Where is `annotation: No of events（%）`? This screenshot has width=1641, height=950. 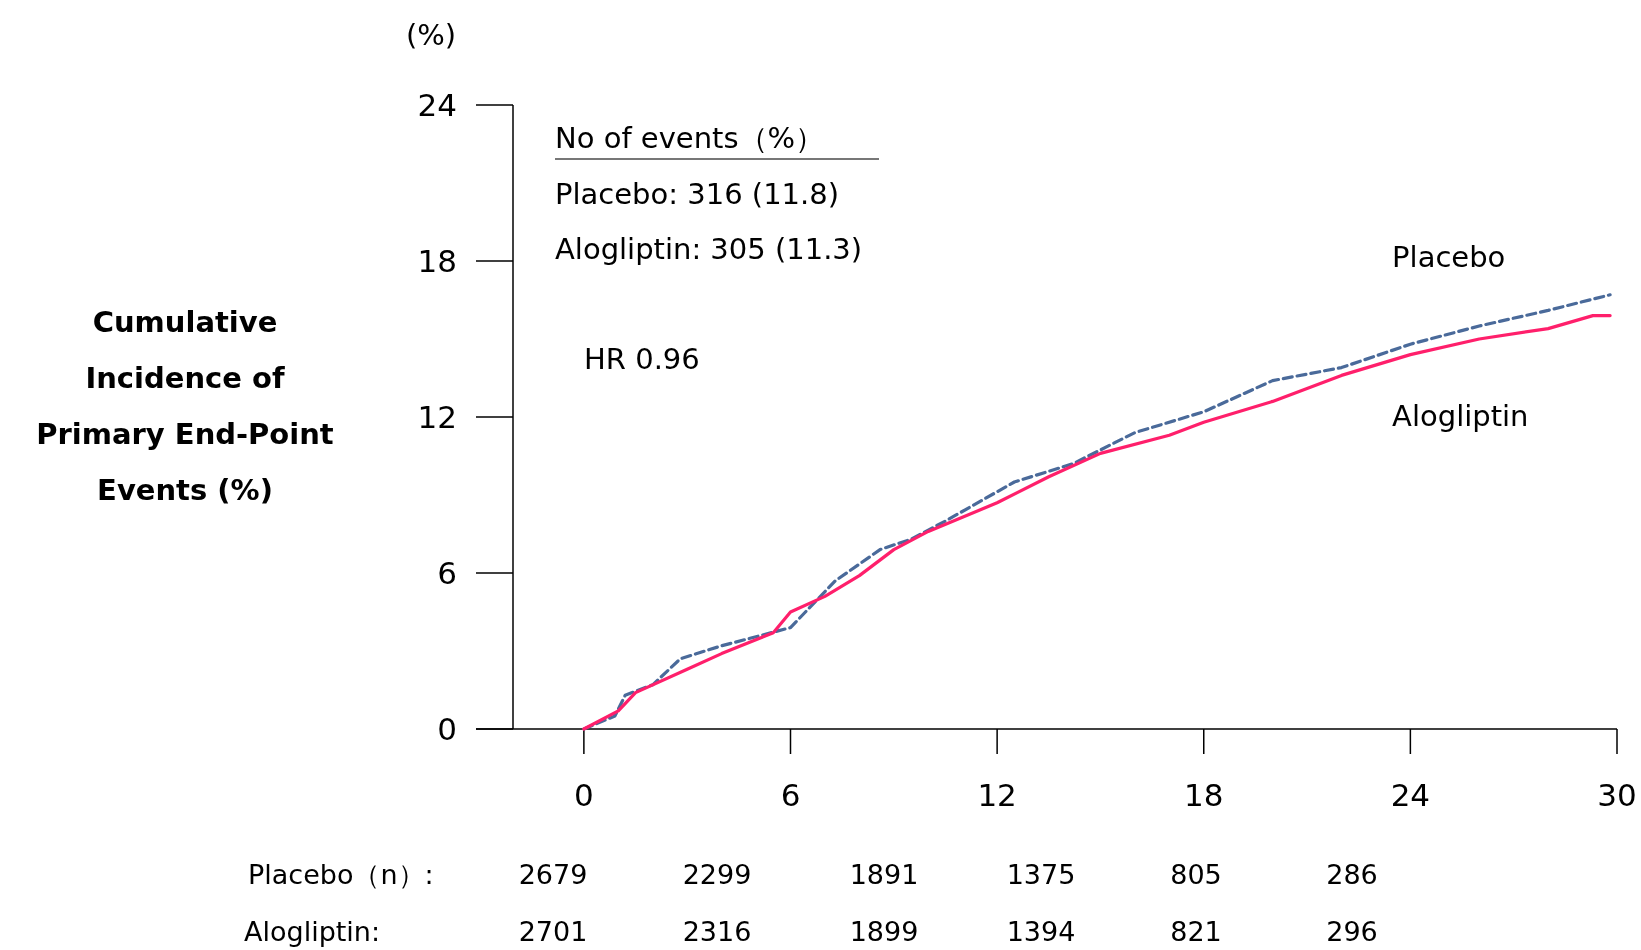 annotation: No of events（%） is located at coordinates (690, 138).